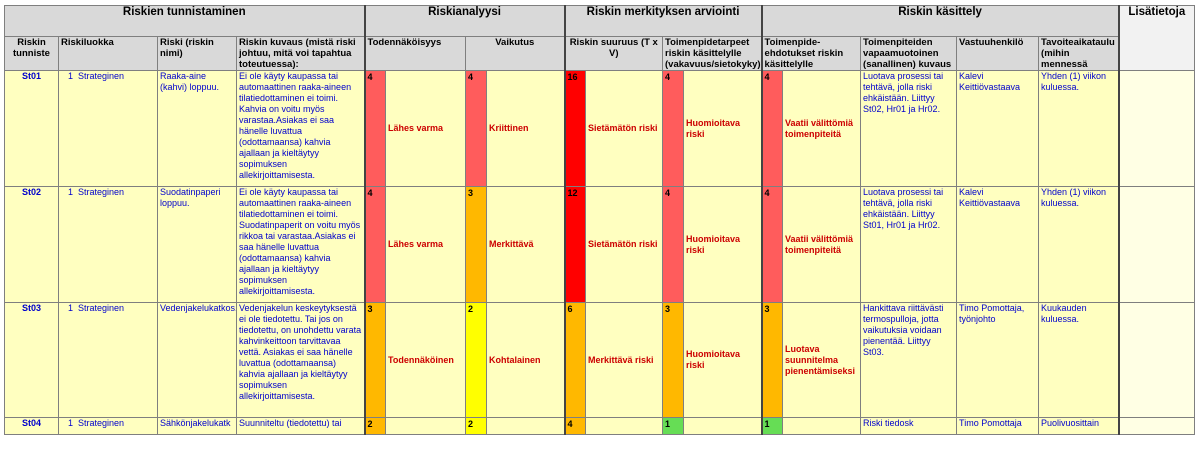  I want to click on risk-id-cell: St02, so click(31, 244).